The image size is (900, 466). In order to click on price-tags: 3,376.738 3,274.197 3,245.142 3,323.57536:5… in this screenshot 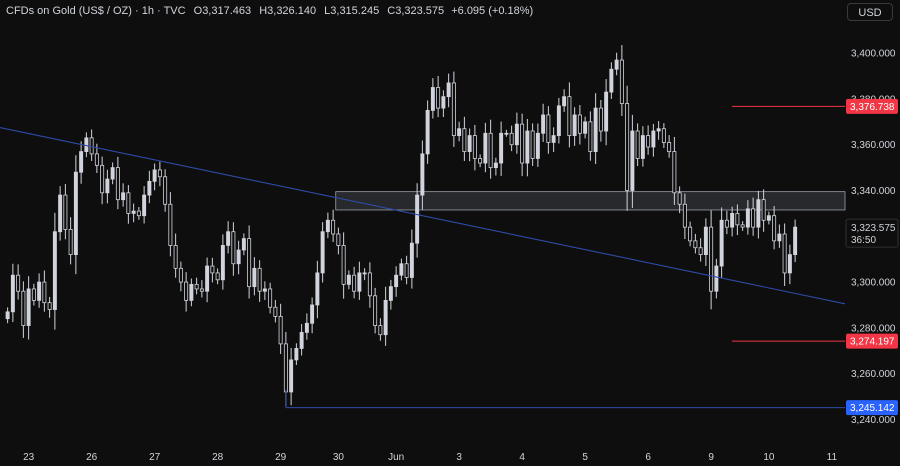, I will do `click(872, 257)`.